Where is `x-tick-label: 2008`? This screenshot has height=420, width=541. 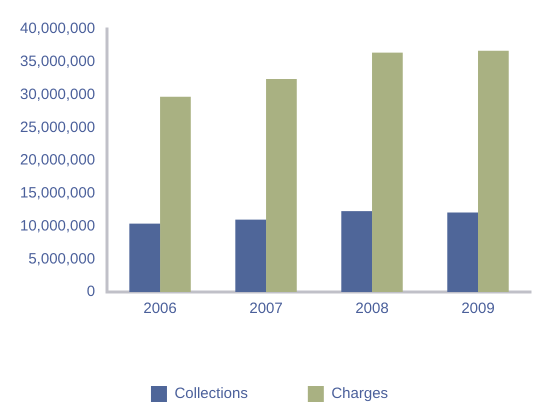 x-tick-label: 2008 is located at coordinates (372, 309).